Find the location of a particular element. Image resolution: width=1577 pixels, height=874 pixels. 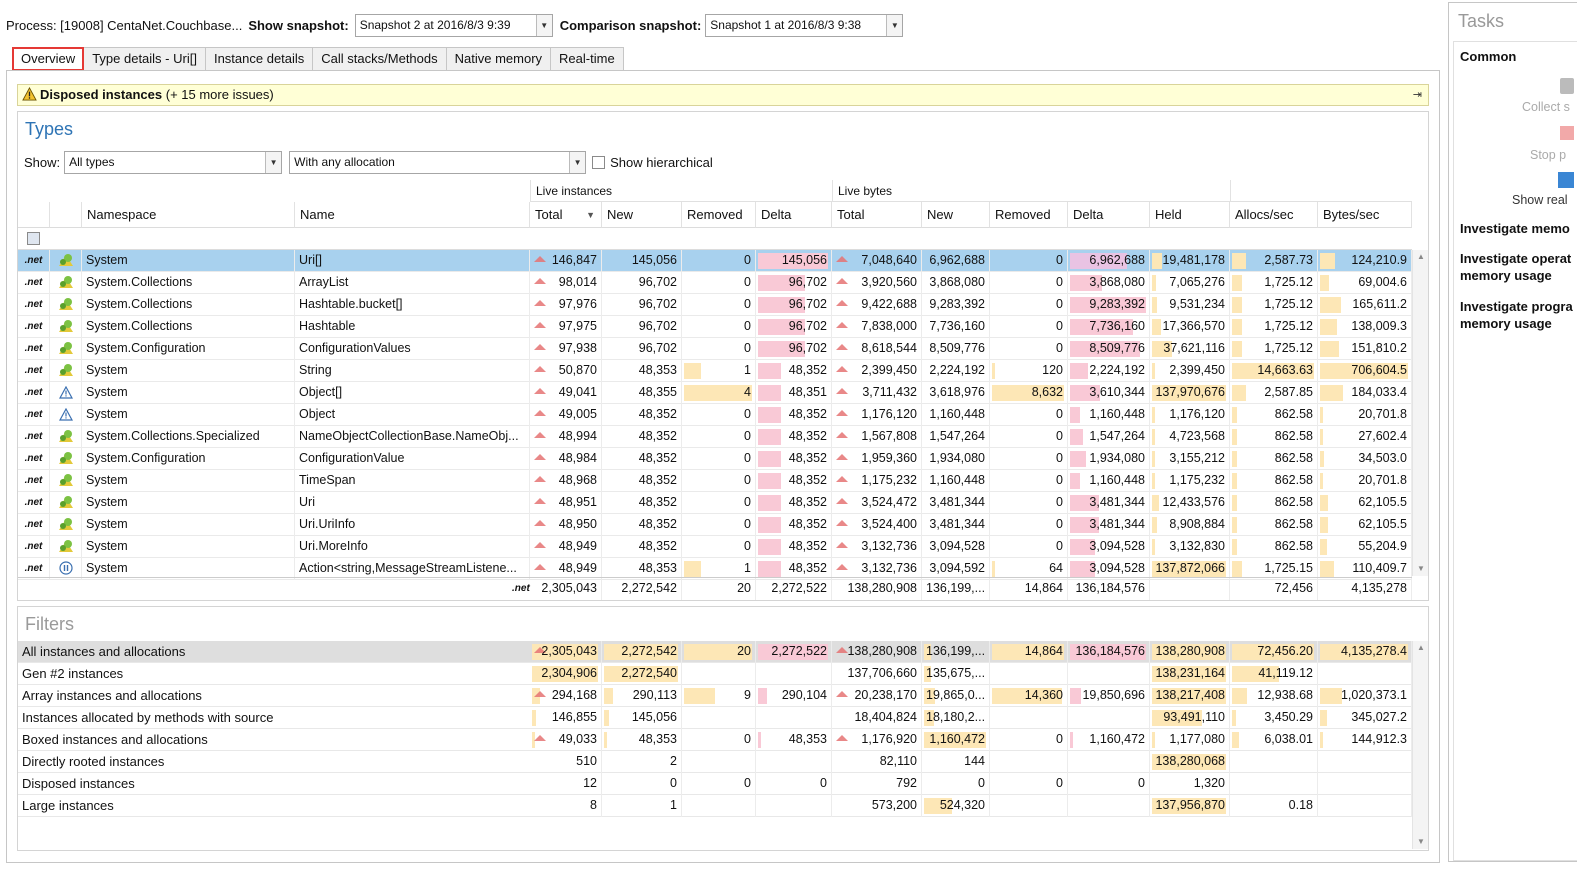

show-realtime-link: Show real is located at coordinates (1540, 200).